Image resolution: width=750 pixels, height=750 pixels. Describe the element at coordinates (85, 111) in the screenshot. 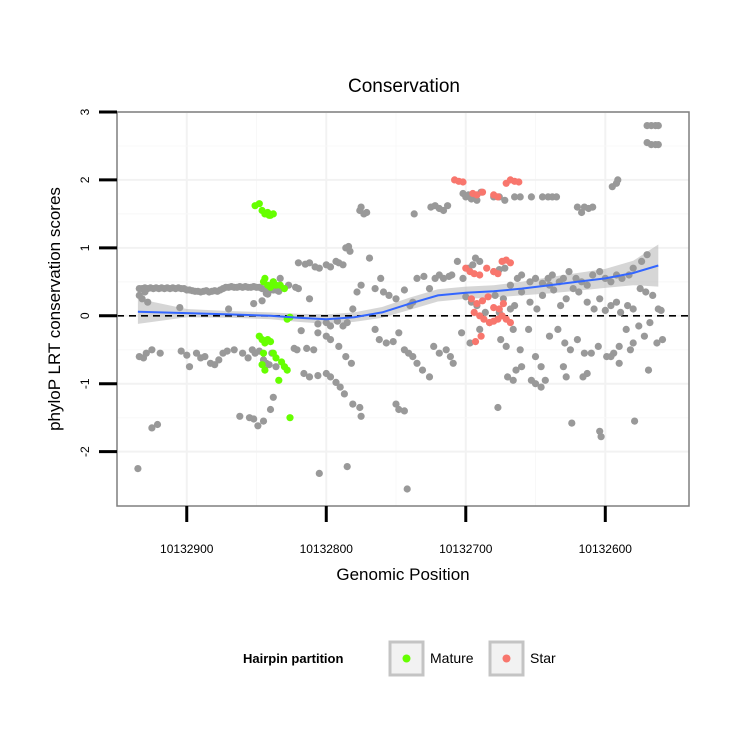

I see `y-tick-label: 3` at that location.